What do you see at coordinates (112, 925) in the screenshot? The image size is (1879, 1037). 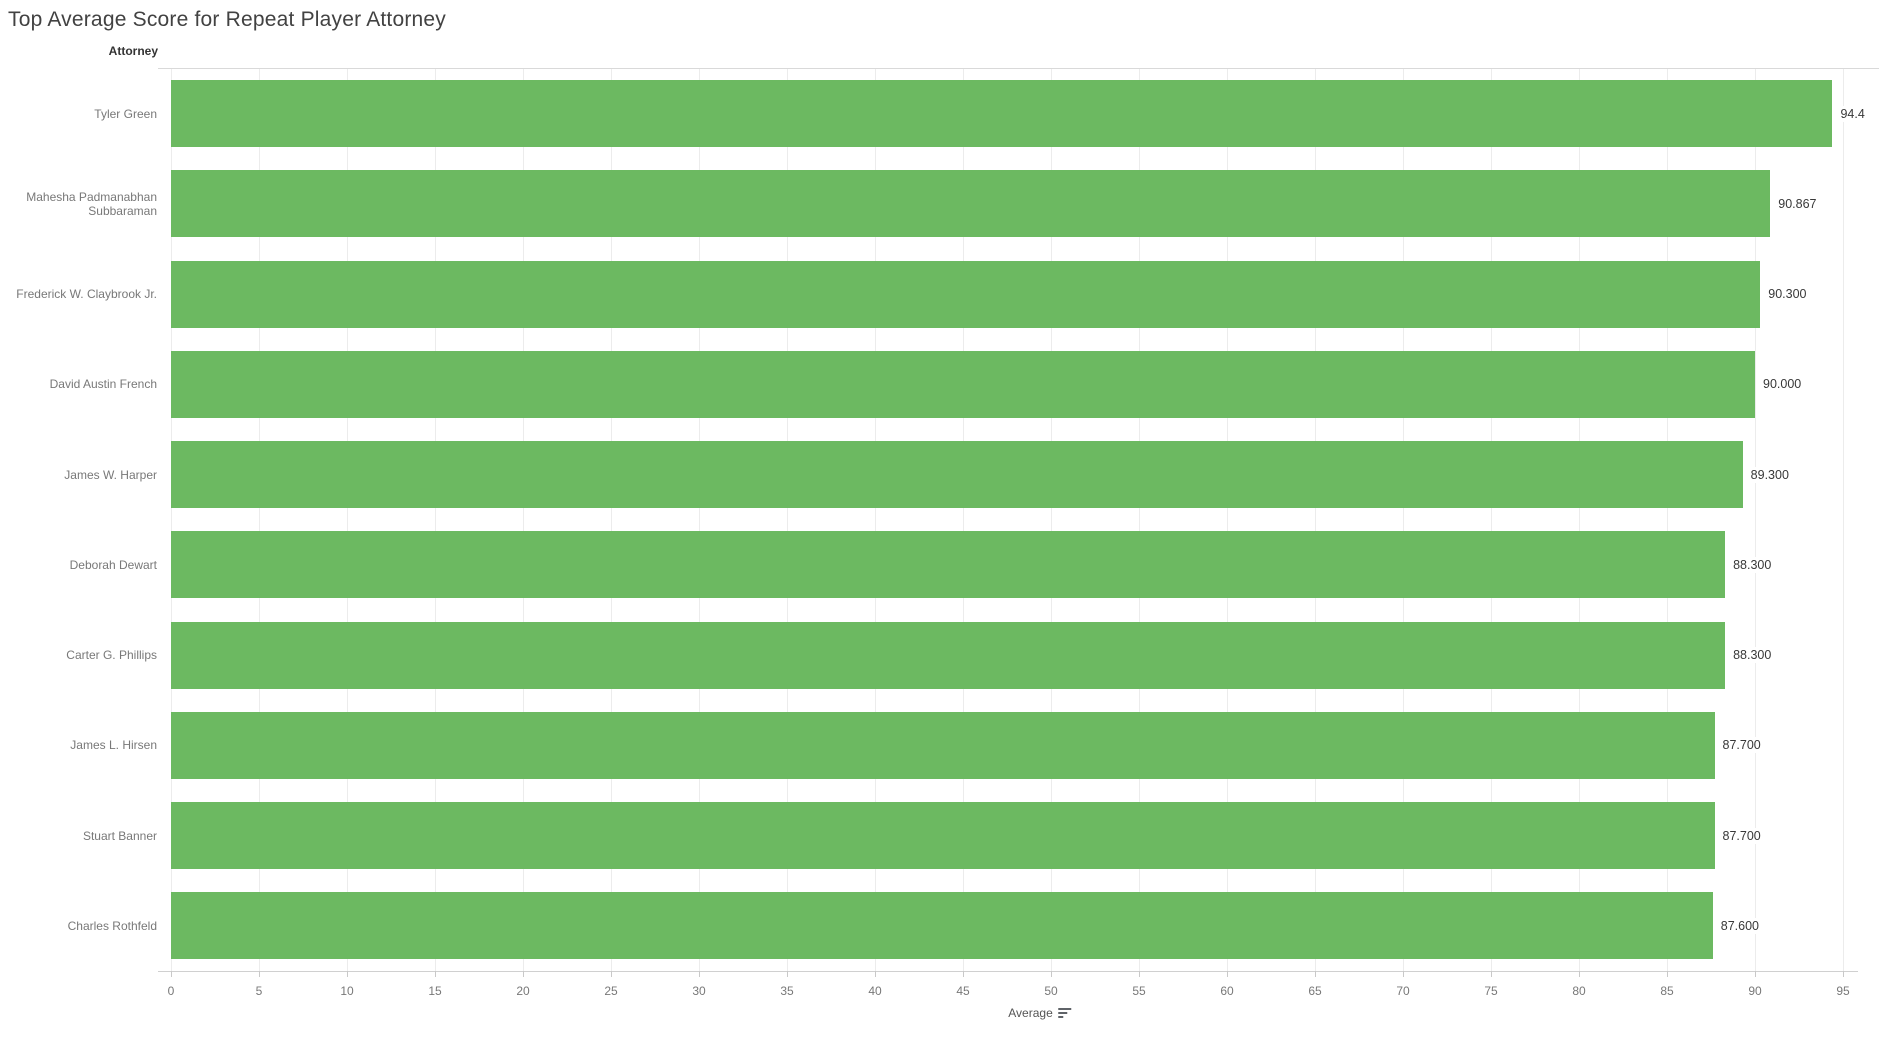 I see `row-label: Charles Rothfeld` at bounding box center [112, 925].